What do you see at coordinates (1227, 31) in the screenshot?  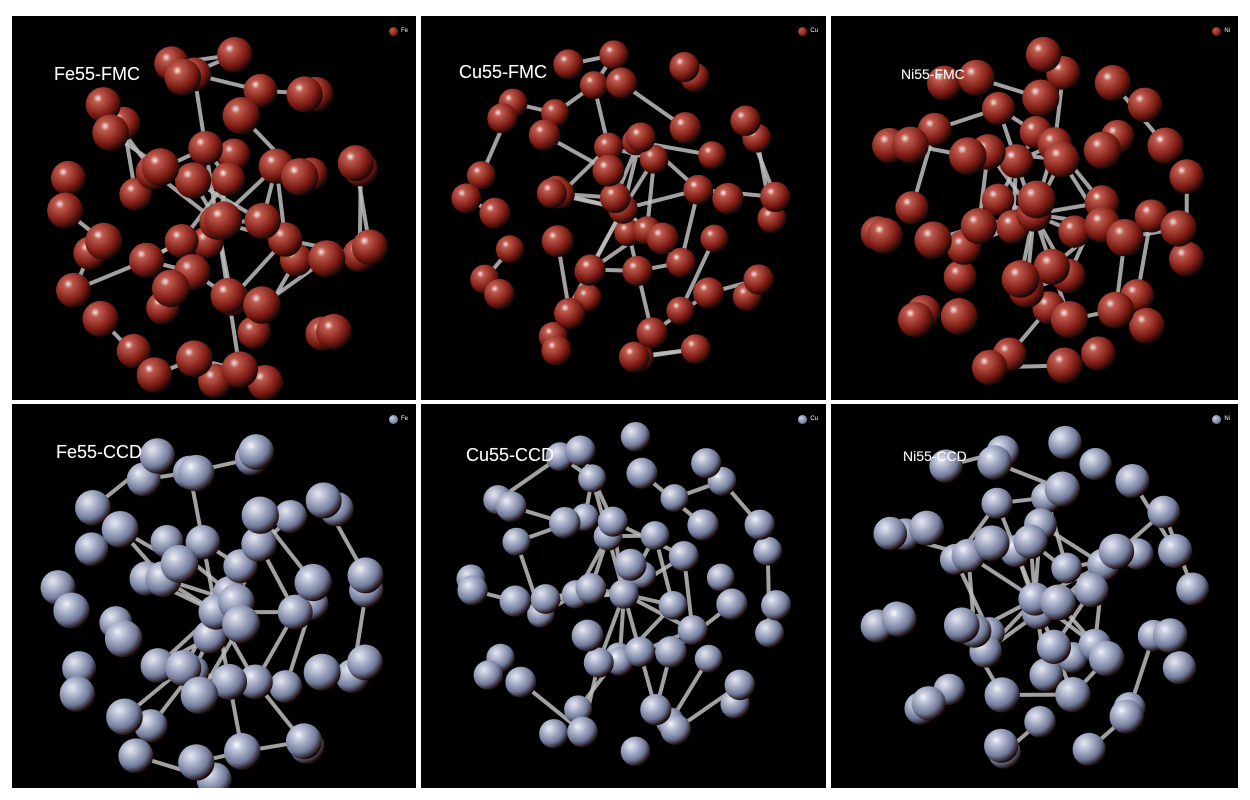 I see `legend-label: Ni` at bounding box center [1227, 31].